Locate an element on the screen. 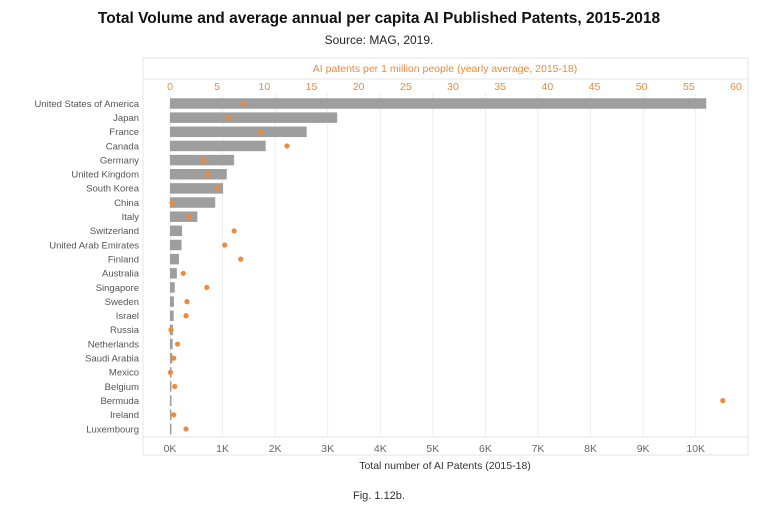 This screenshot has width=758, height=515. top-tick-label: 60 is located at coordinates (736, 87).